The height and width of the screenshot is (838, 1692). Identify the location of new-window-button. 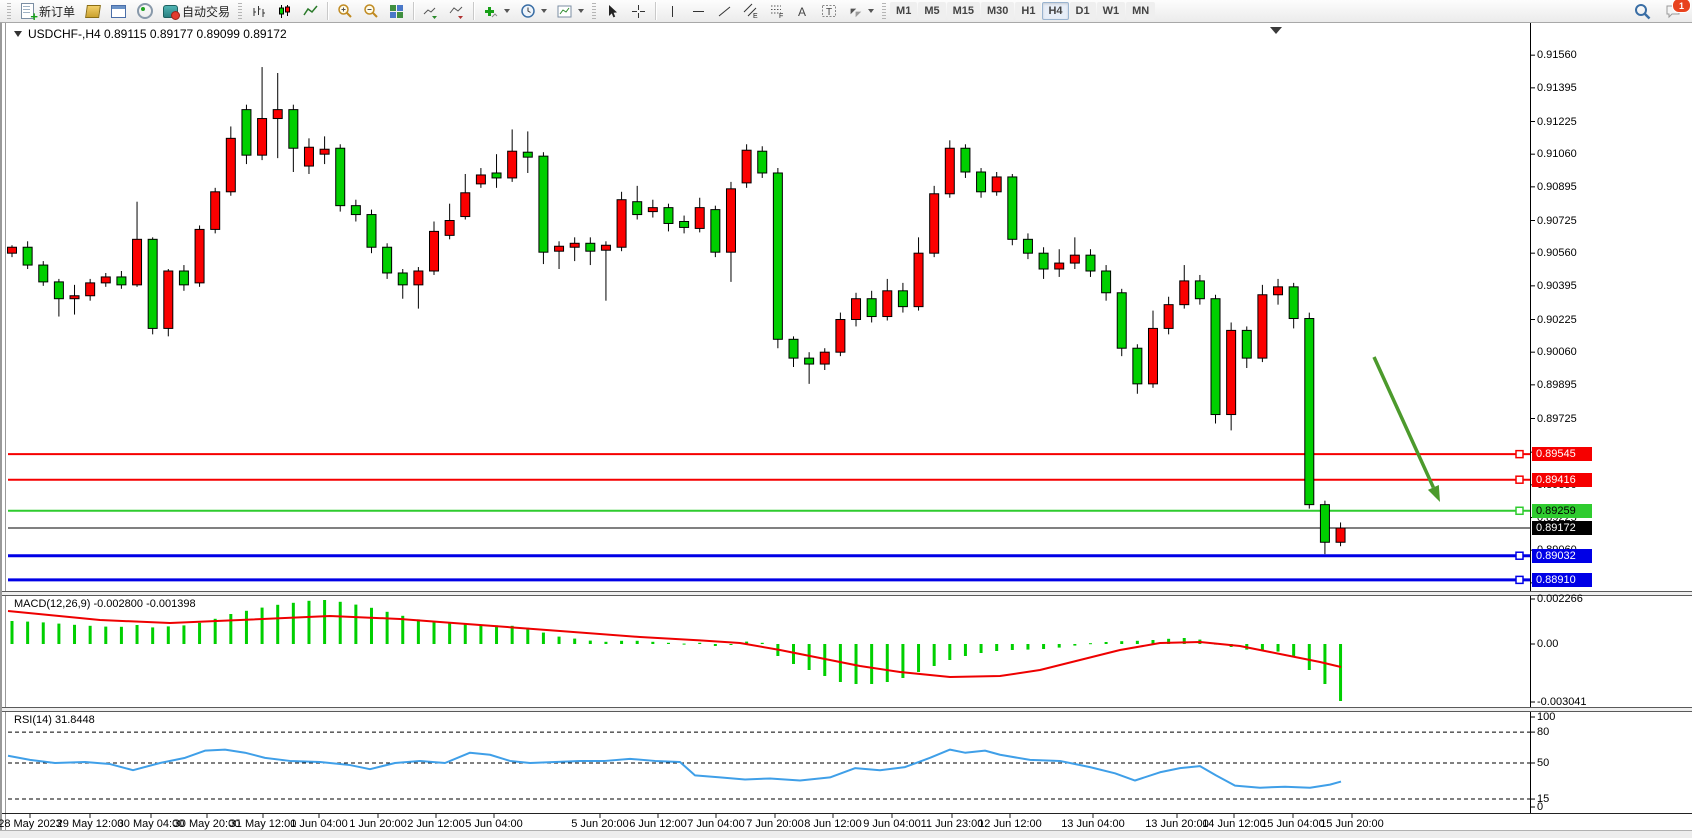
(118, 11).